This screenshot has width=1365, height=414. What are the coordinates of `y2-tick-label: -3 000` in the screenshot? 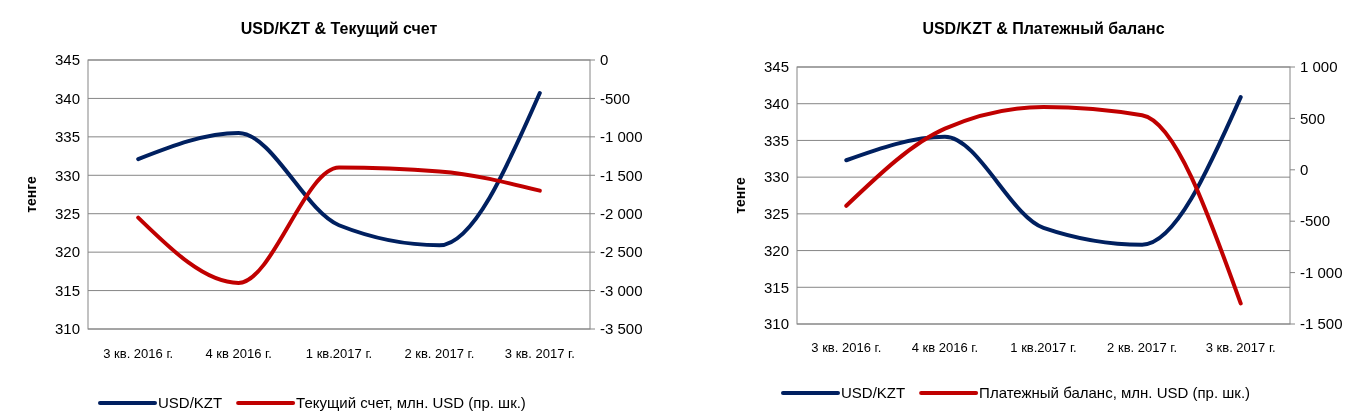 It's located at (621, 290).